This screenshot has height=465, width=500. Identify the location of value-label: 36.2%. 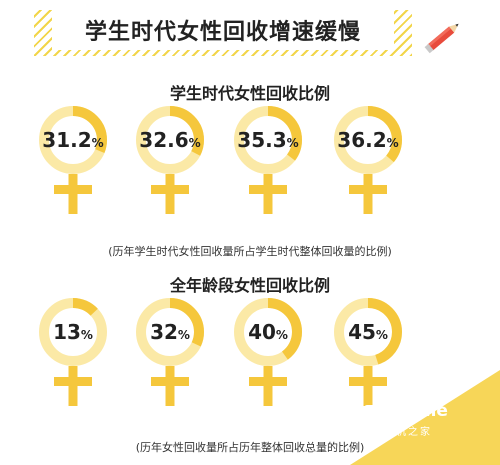
(367, 140).